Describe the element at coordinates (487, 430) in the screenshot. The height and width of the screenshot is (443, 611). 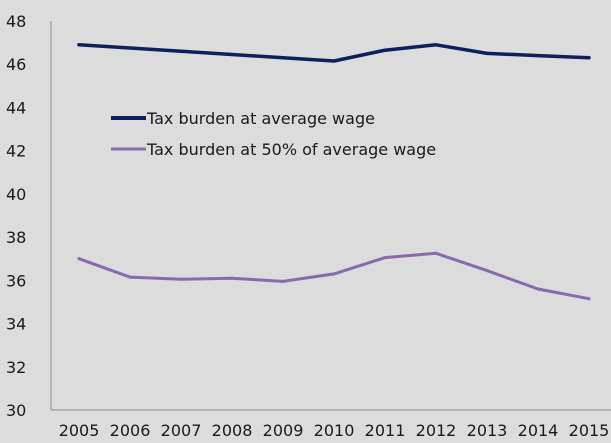
I see `x-tick-label: 2013` at that location.